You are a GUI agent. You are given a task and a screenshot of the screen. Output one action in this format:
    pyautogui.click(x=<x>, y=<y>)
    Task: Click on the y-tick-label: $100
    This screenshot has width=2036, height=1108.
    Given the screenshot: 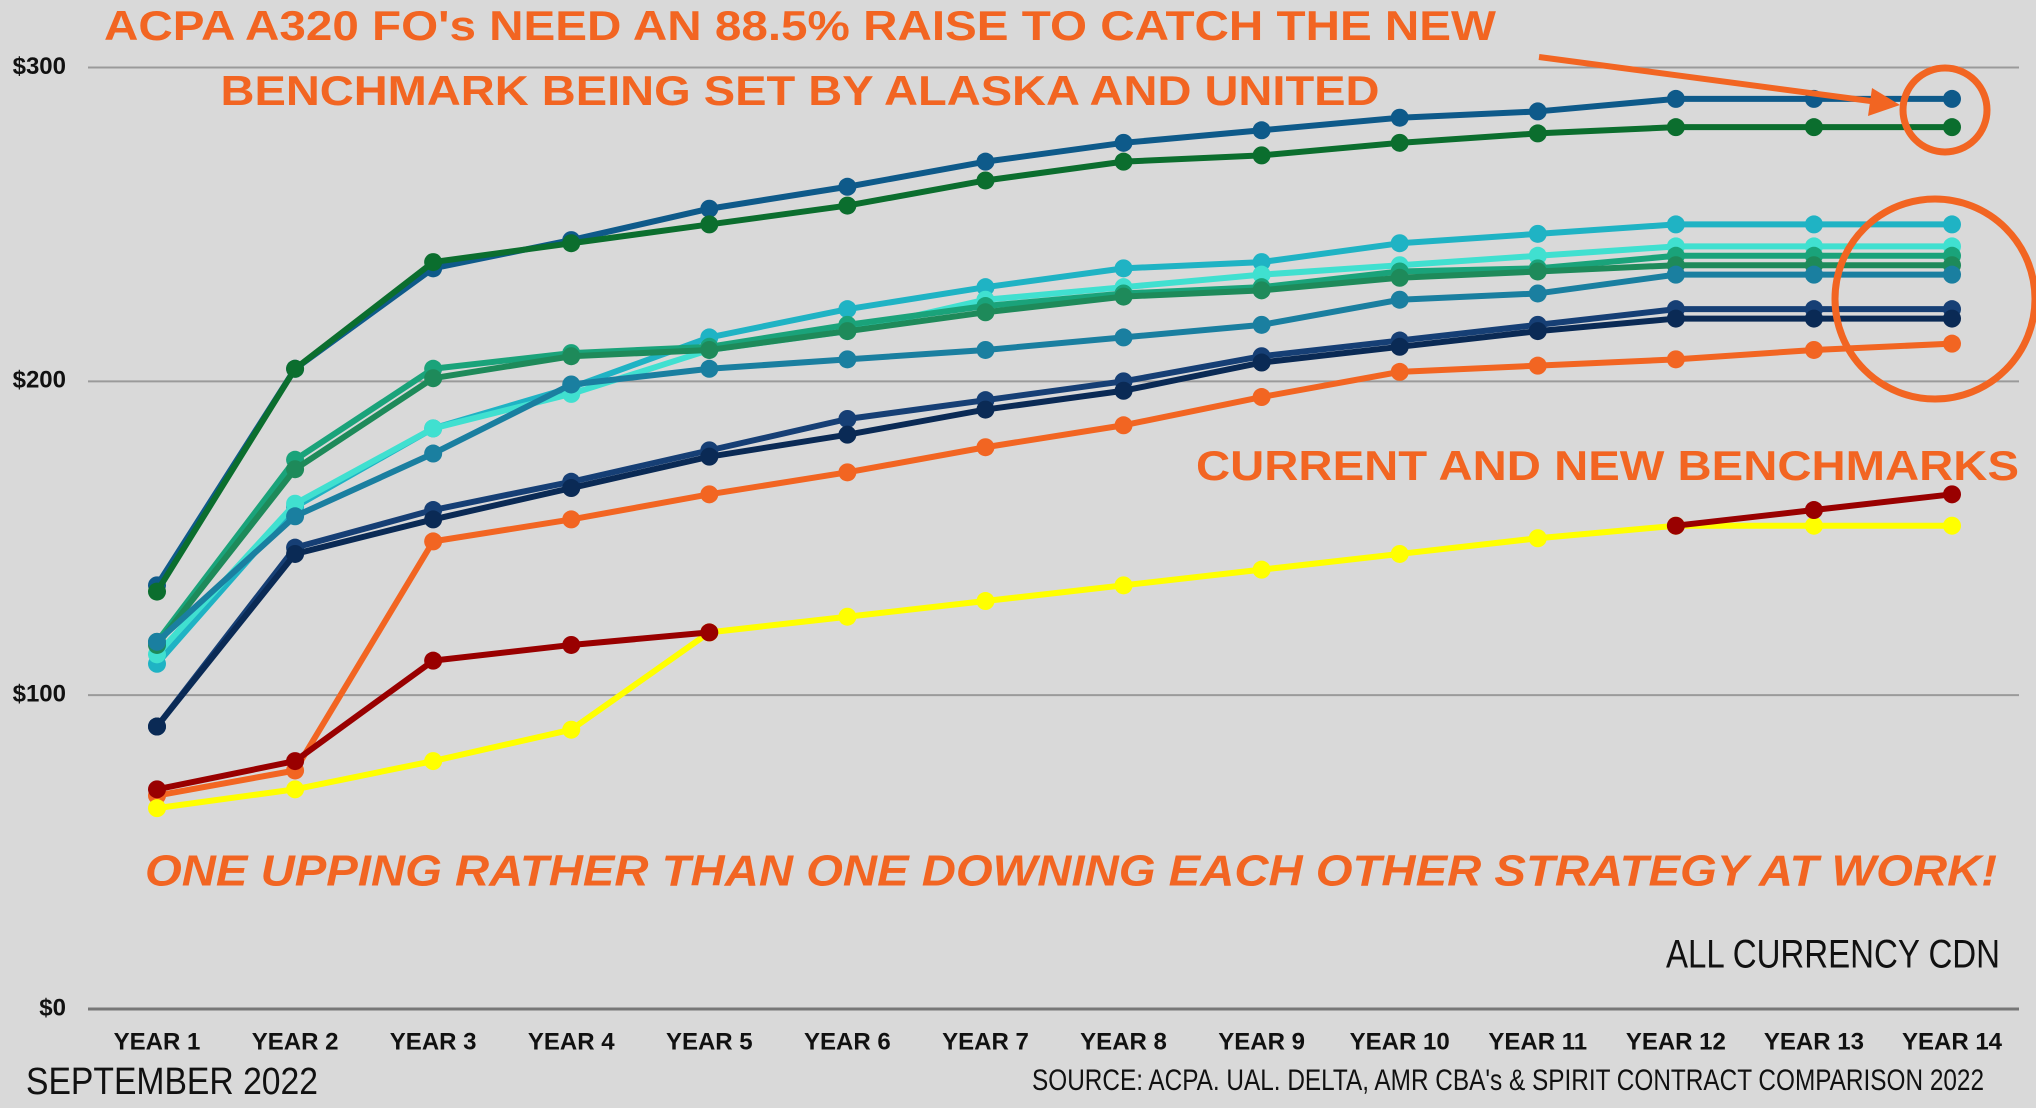 What is the action you would take?
    pyautogui.click(x=39, y=694)
    